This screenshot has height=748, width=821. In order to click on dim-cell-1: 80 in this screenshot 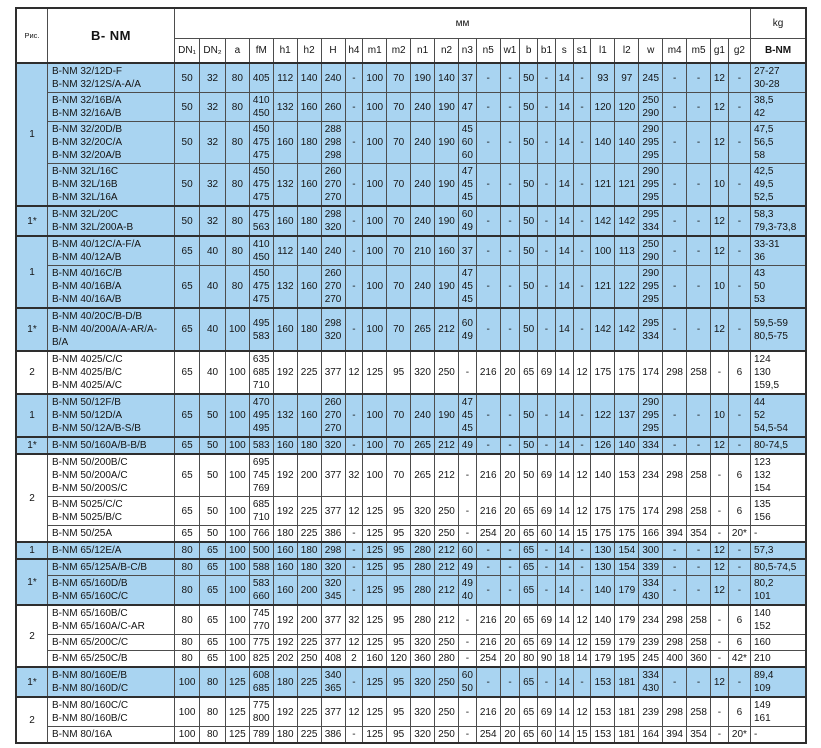, I will do `click(187, 590)`.